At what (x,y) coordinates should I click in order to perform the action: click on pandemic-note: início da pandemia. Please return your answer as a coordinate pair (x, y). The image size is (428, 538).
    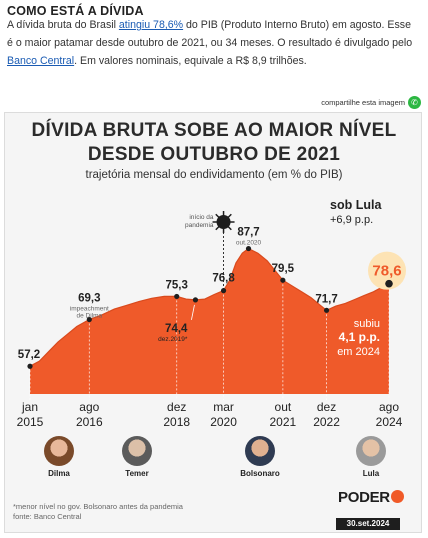
    Looking at the image, I should click on (199, 221).